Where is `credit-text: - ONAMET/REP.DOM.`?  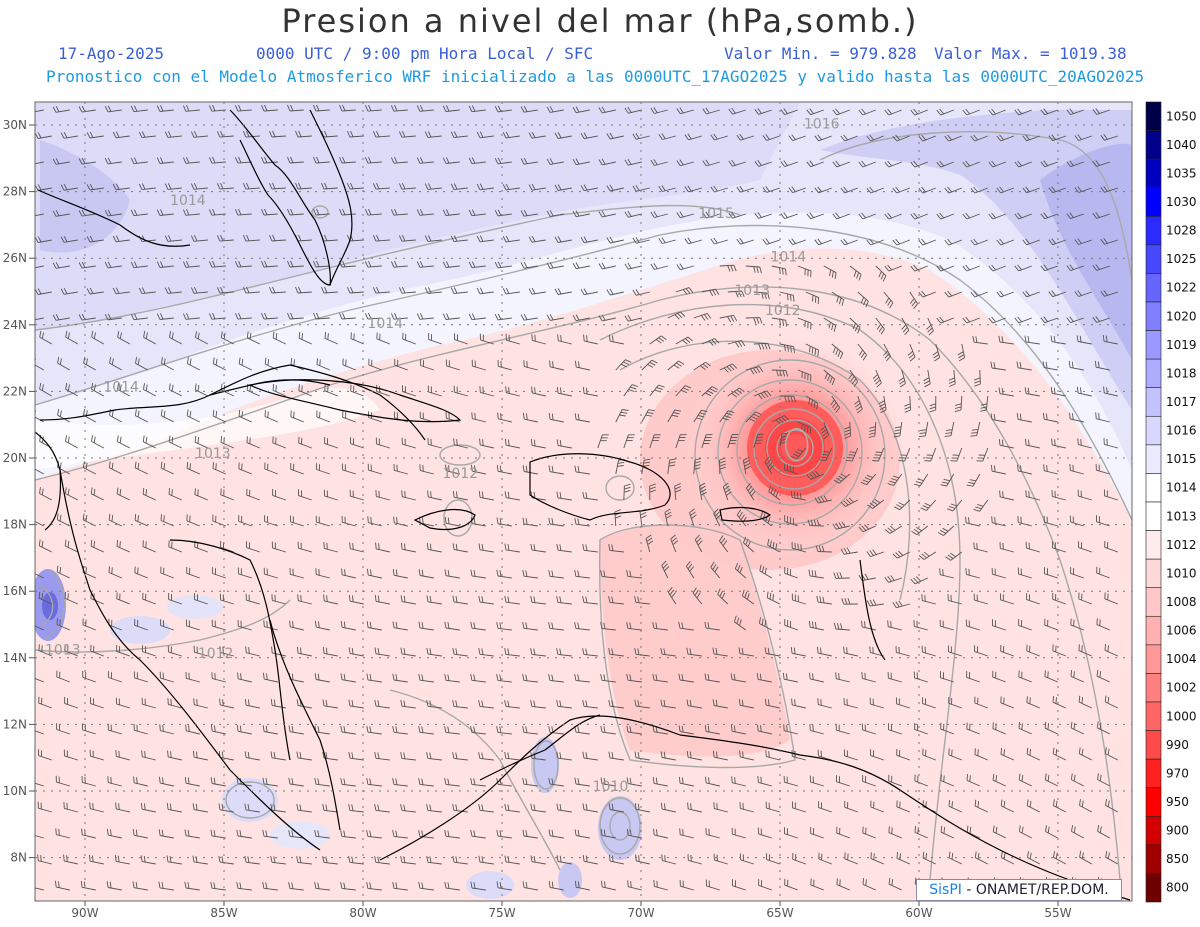 credit-text: - ONAMET/REP.DOM. is located at coordinates (1035, 890).